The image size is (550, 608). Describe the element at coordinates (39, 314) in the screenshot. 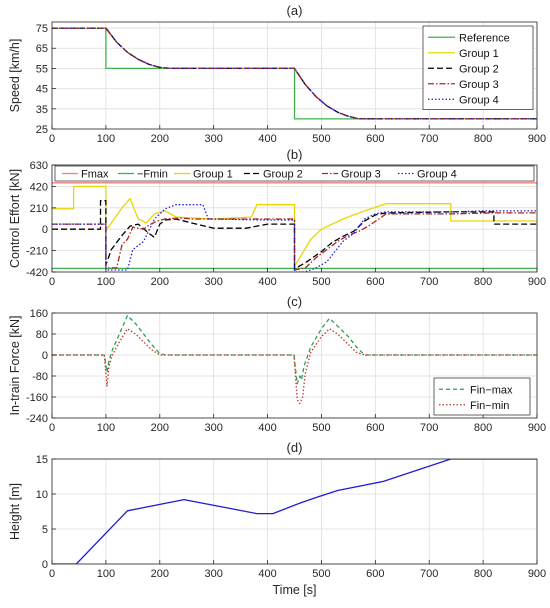

I see `y-tick-label: 160` at that location.